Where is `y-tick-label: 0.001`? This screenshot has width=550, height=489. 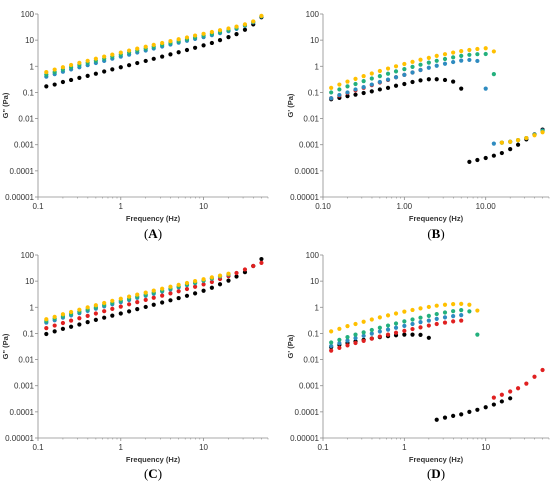
y-tick-label: 0.001 is located at coordinates (24, 386).